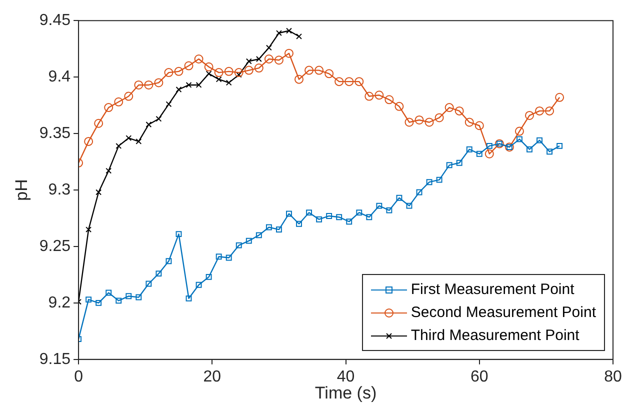  I want to click on y-tick-label: 9.15, so click(55, 359).